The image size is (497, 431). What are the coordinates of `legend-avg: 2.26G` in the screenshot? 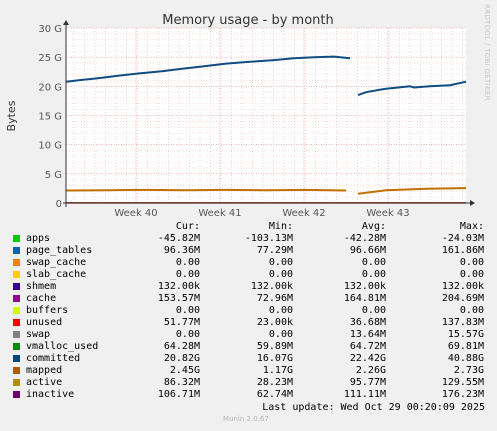 It's located at (370, 370).